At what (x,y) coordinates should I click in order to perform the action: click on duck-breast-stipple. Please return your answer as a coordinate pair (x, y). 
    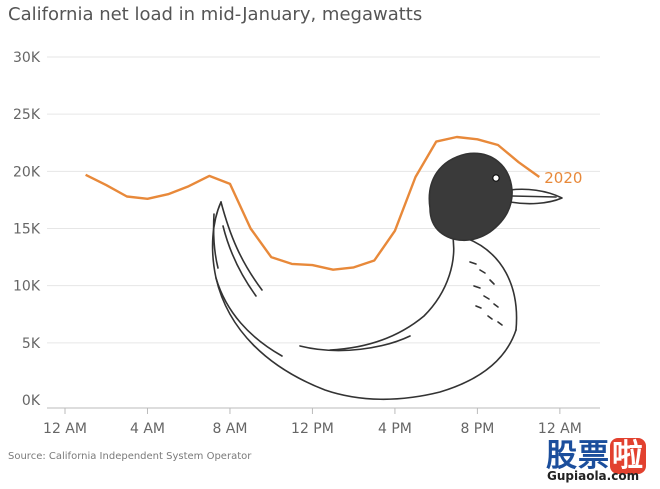
    Looking at the image, I should click on (486, 293).